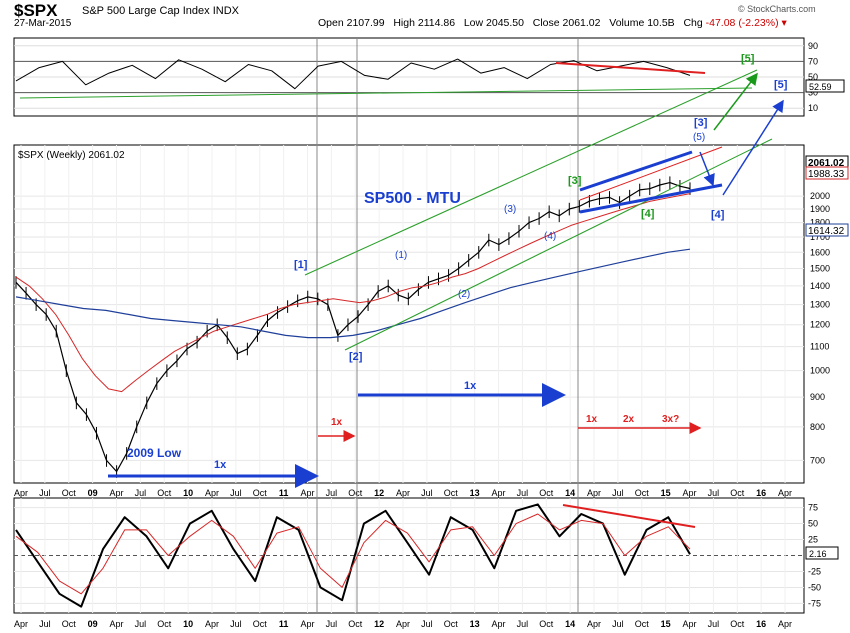 Image resolution: width=850 pixels, height=633 pixels. I want to click on rsi-tick-label: 10, so click(813, 108).